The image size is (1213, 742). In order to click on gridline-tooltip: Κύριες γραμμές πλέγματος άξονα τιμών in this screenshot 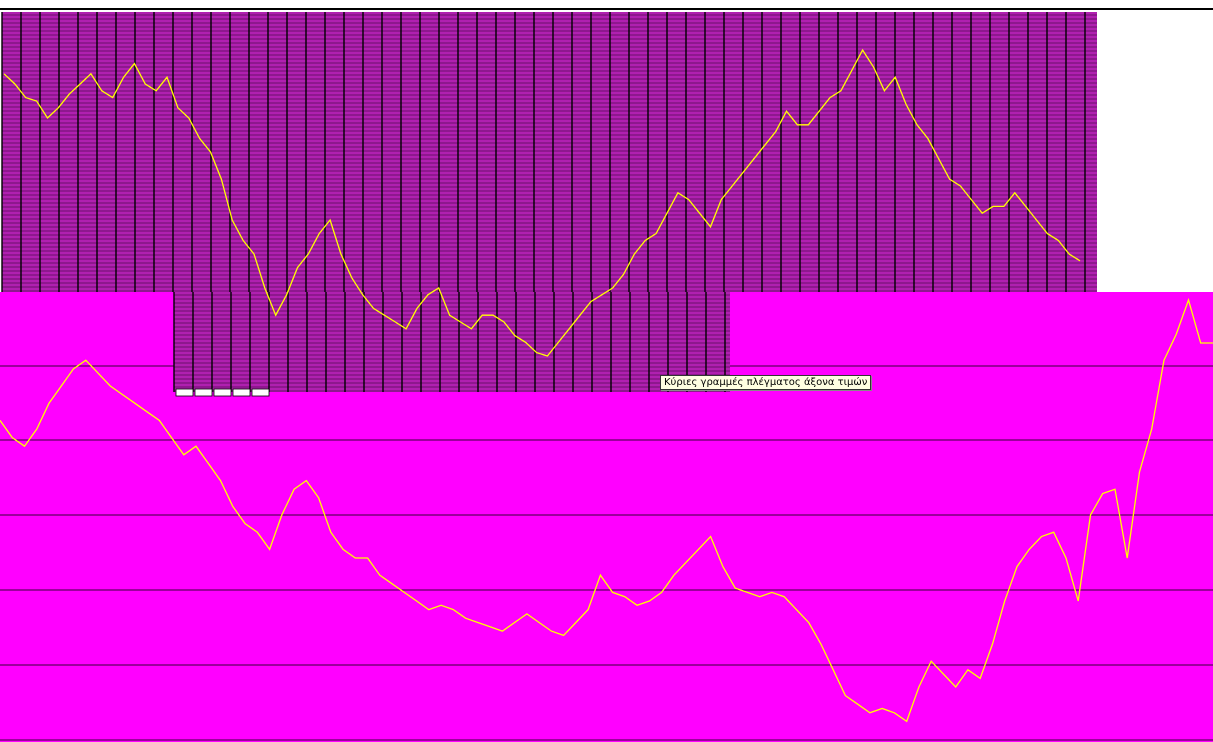, I will do `click(766, 382)`.